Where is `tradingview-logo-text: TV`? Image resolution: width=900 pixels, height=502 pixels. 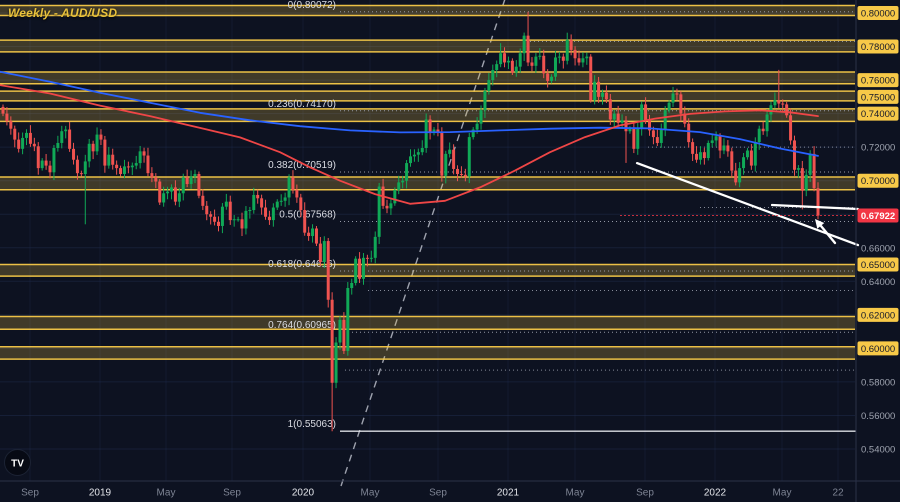 tradingview-logo-text: TV is located at coordinates (17, 464).